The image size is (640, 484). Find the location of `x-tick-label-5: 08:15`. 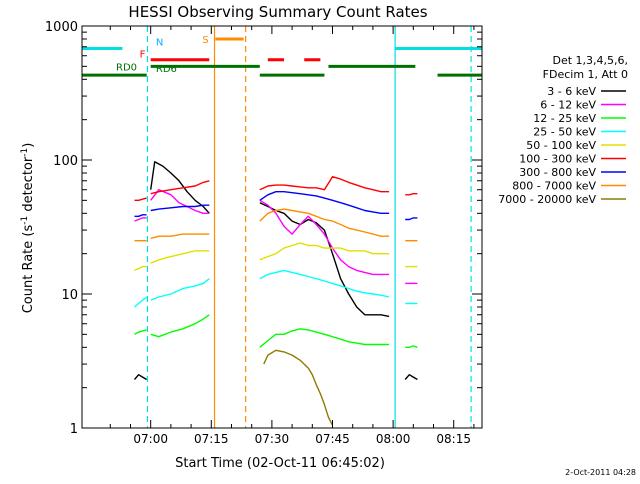

x-tick-label-5: 08:15 is located at coordinates (453, 439).